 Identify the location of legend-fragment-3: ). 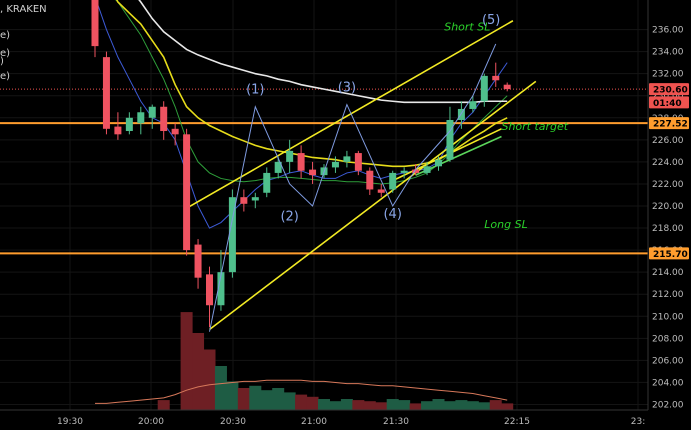
(2, 61).